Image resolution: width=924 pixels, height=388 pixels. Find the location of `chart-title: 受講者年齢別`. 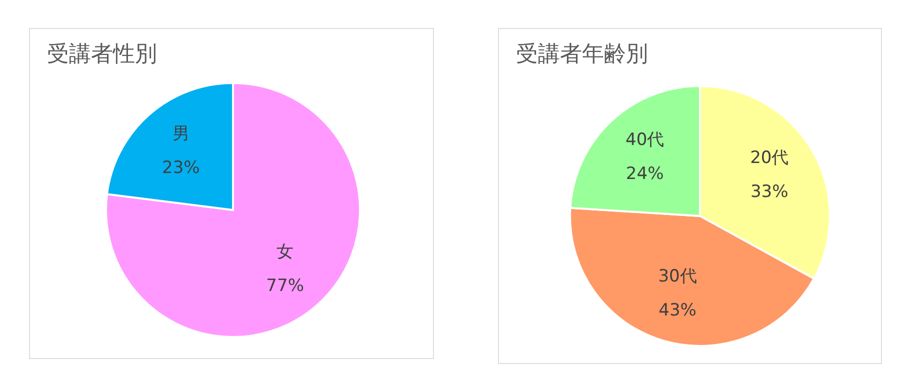

chart-title: 受講者年齢別 is located at coordinates (582, 54).